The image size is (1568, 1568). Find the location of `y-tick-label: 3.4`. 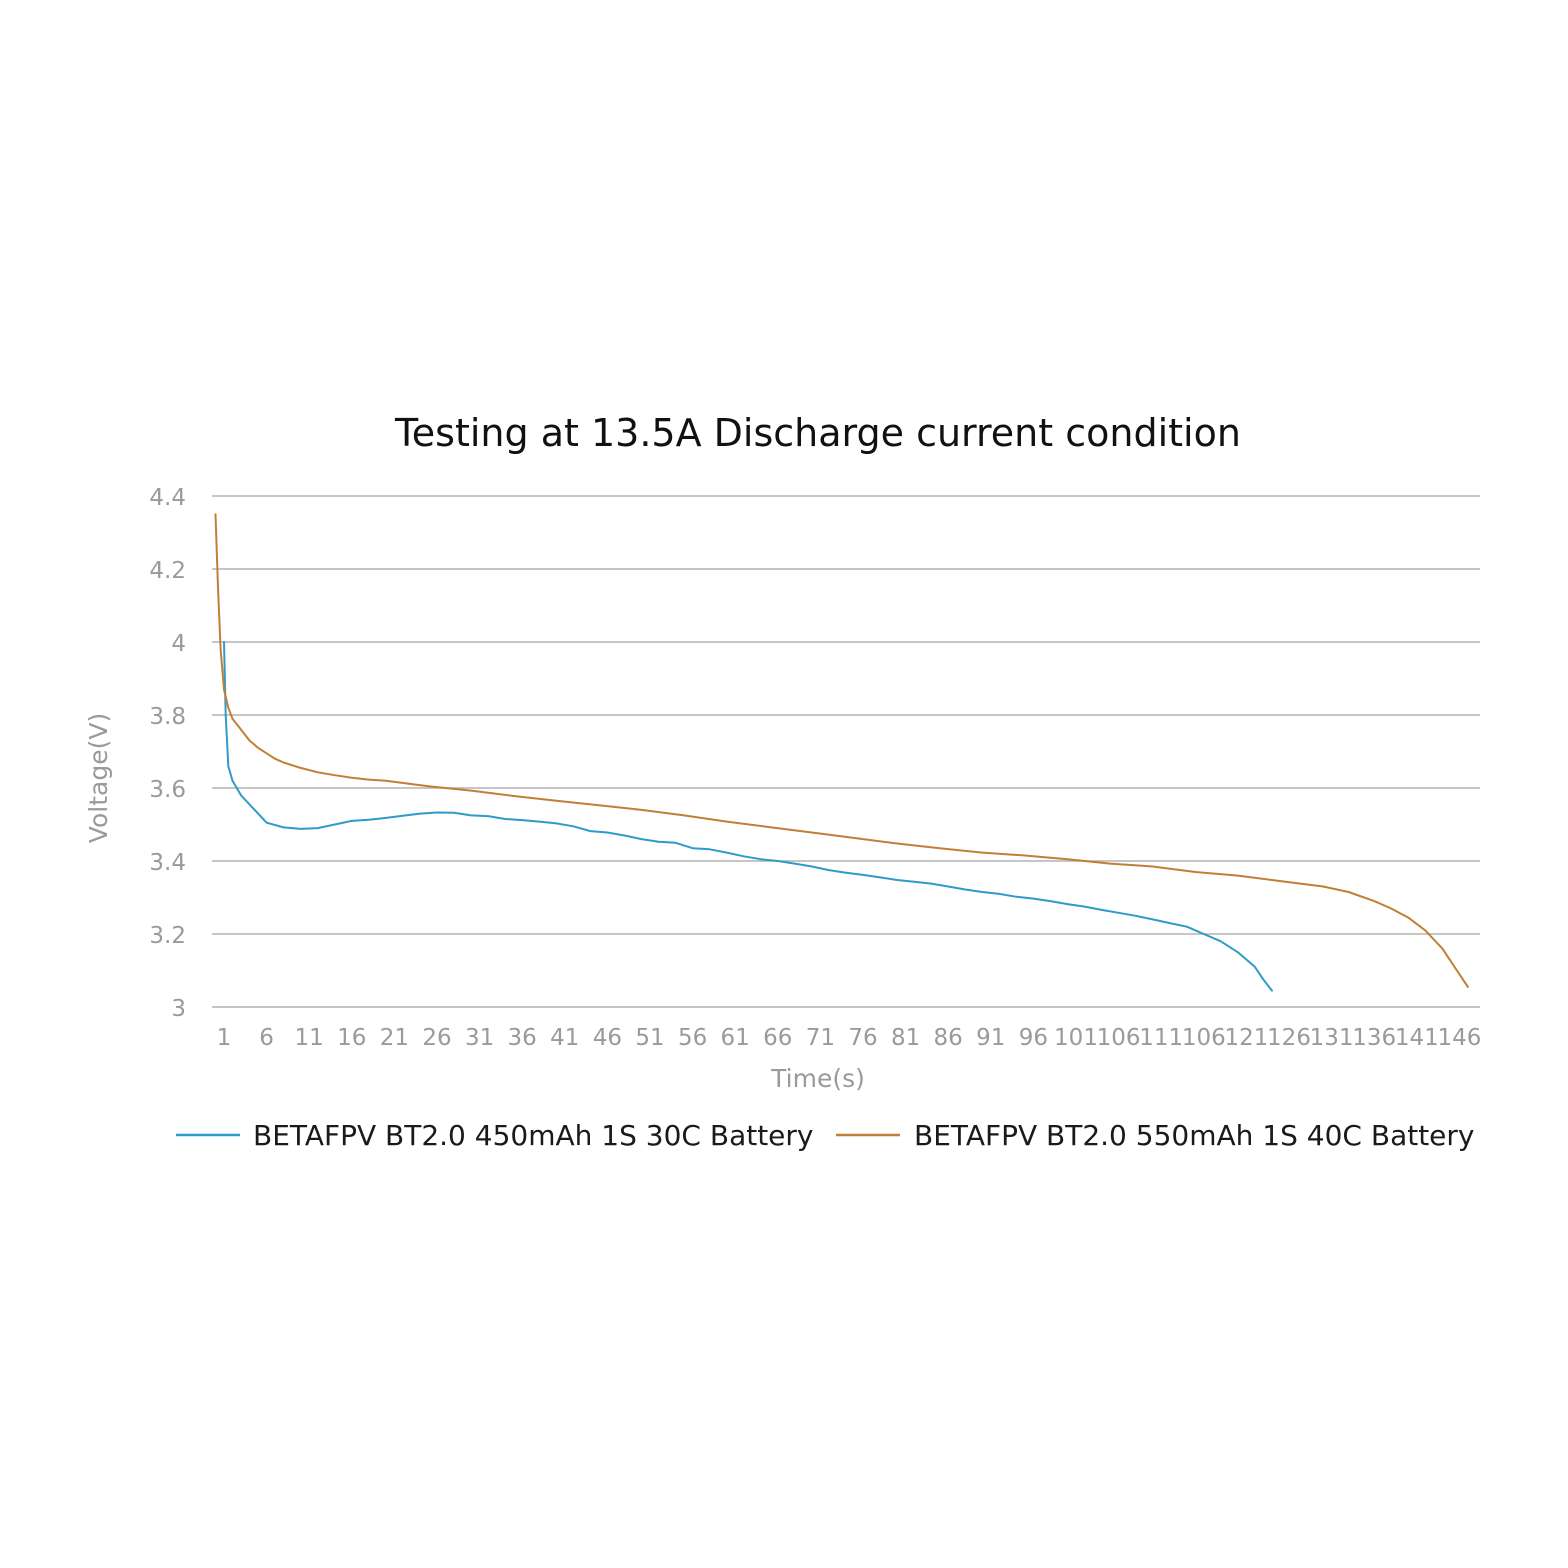

y-tick-label: 3.4 is located at coordinates (167, 863).